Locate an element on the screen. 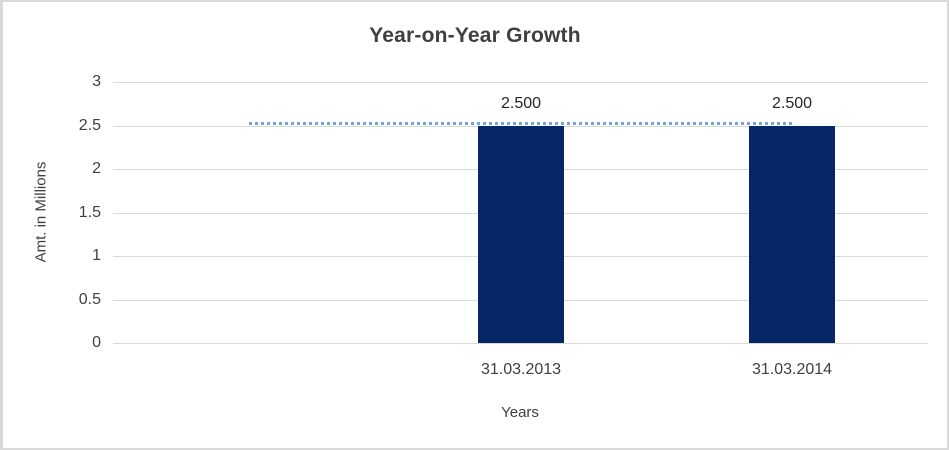  chart-title: Year-on-Year Growth is located at coordinates (475, 35).